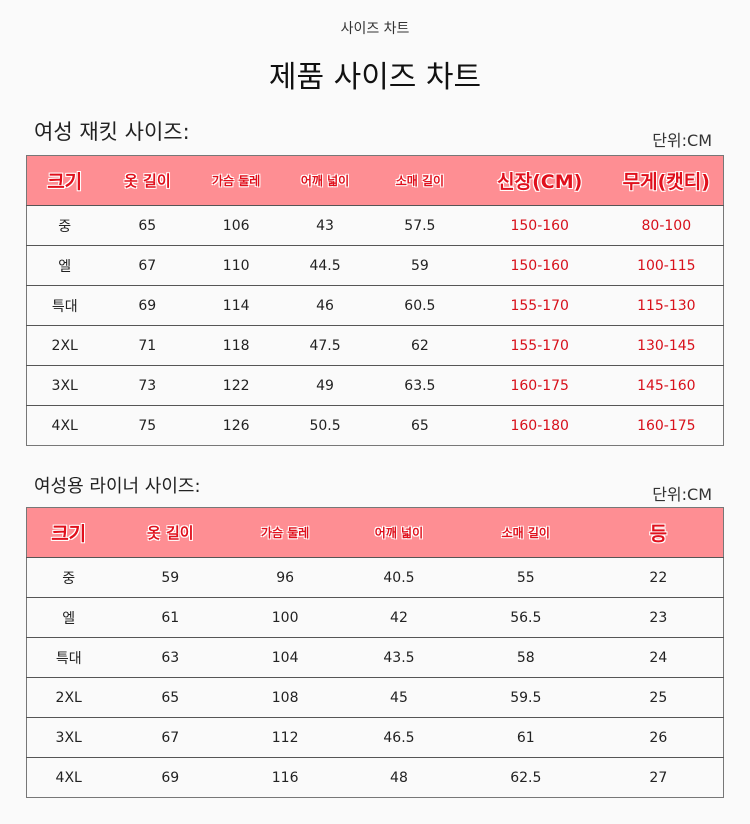 The width and height of the screenshot is (750, 824). What do you see at coordinates (399, 697) in the screenshot?
I see `table-cell: 45` at bounding box center [399, 697].